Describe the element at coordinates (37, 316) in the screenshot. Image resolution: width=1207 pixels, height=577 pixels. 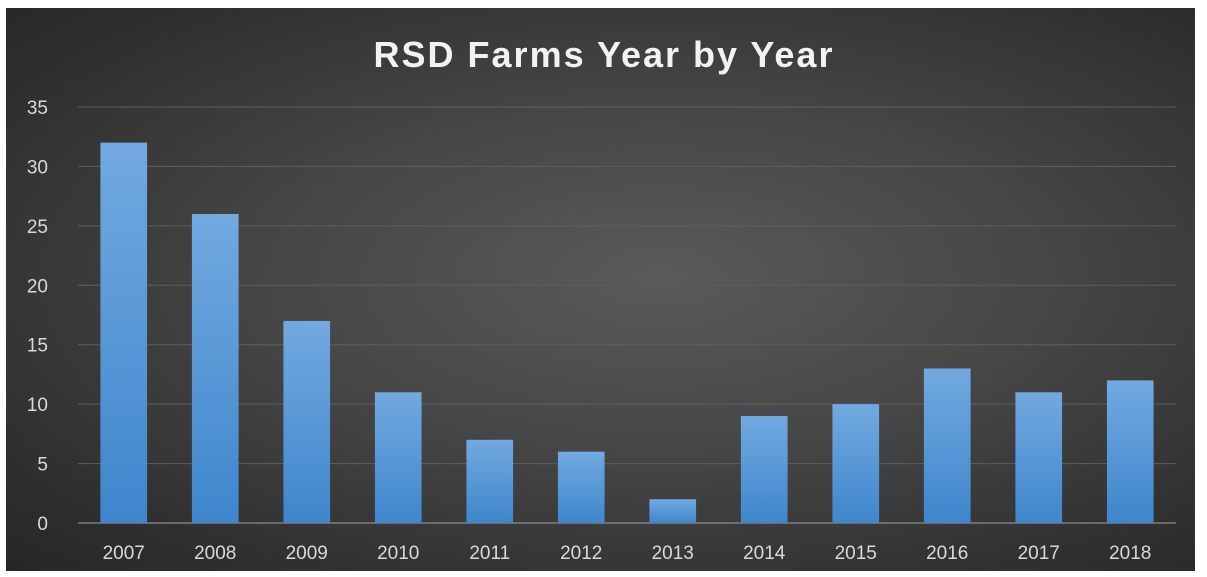
I see `y-axis-ticks: 0 5 10 15 20 25 30 35` at that location.